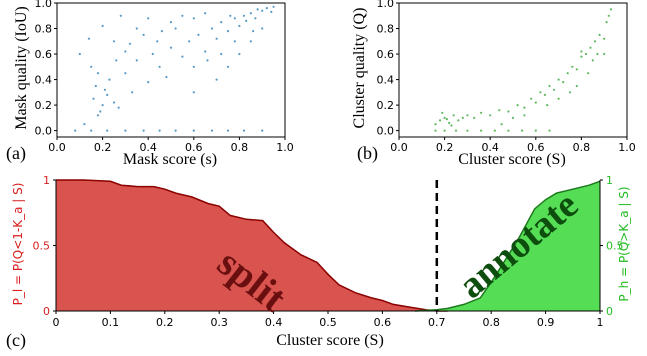  What do you see at coordinates (21, 68) in the screenshot?
I see `y-axis-label-a: Mask quality (IoU)` at bounding box center [21, 68].